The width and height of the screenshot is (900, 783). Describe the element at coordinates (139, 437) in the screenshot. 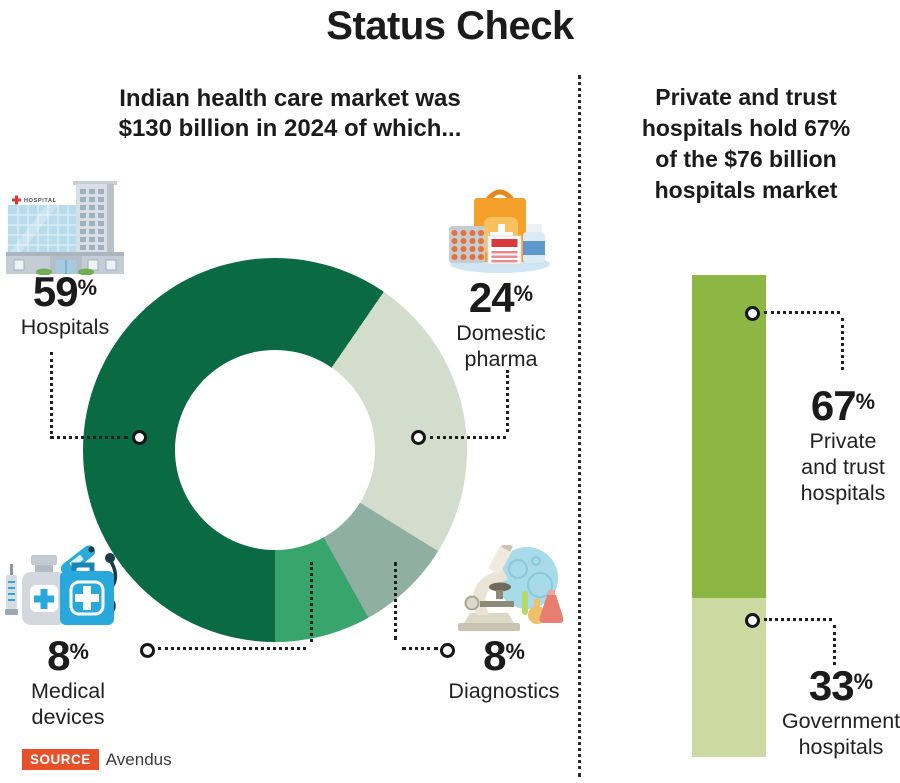

I see `callout-marker-hospitals` at that location.